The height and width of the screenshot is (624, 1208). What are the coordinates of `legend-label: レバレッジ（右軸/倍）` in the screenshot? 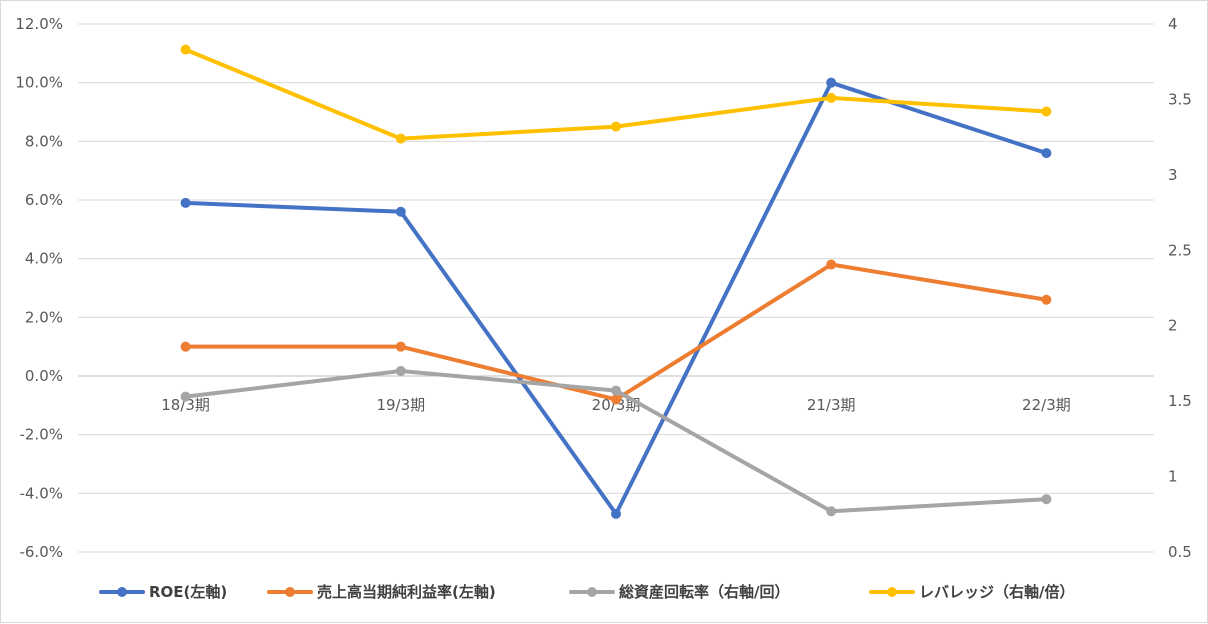 It's located at (996, 592).